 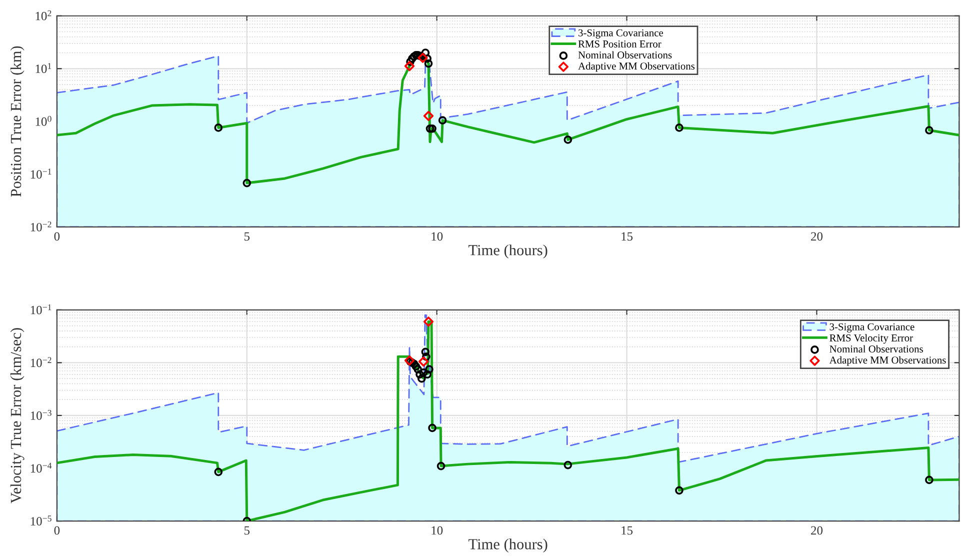 What do you see at coordinates (871, 339) in the screenshot?
I see `legend-label: RMS Velocity Error` at bounding box center [871, 339].